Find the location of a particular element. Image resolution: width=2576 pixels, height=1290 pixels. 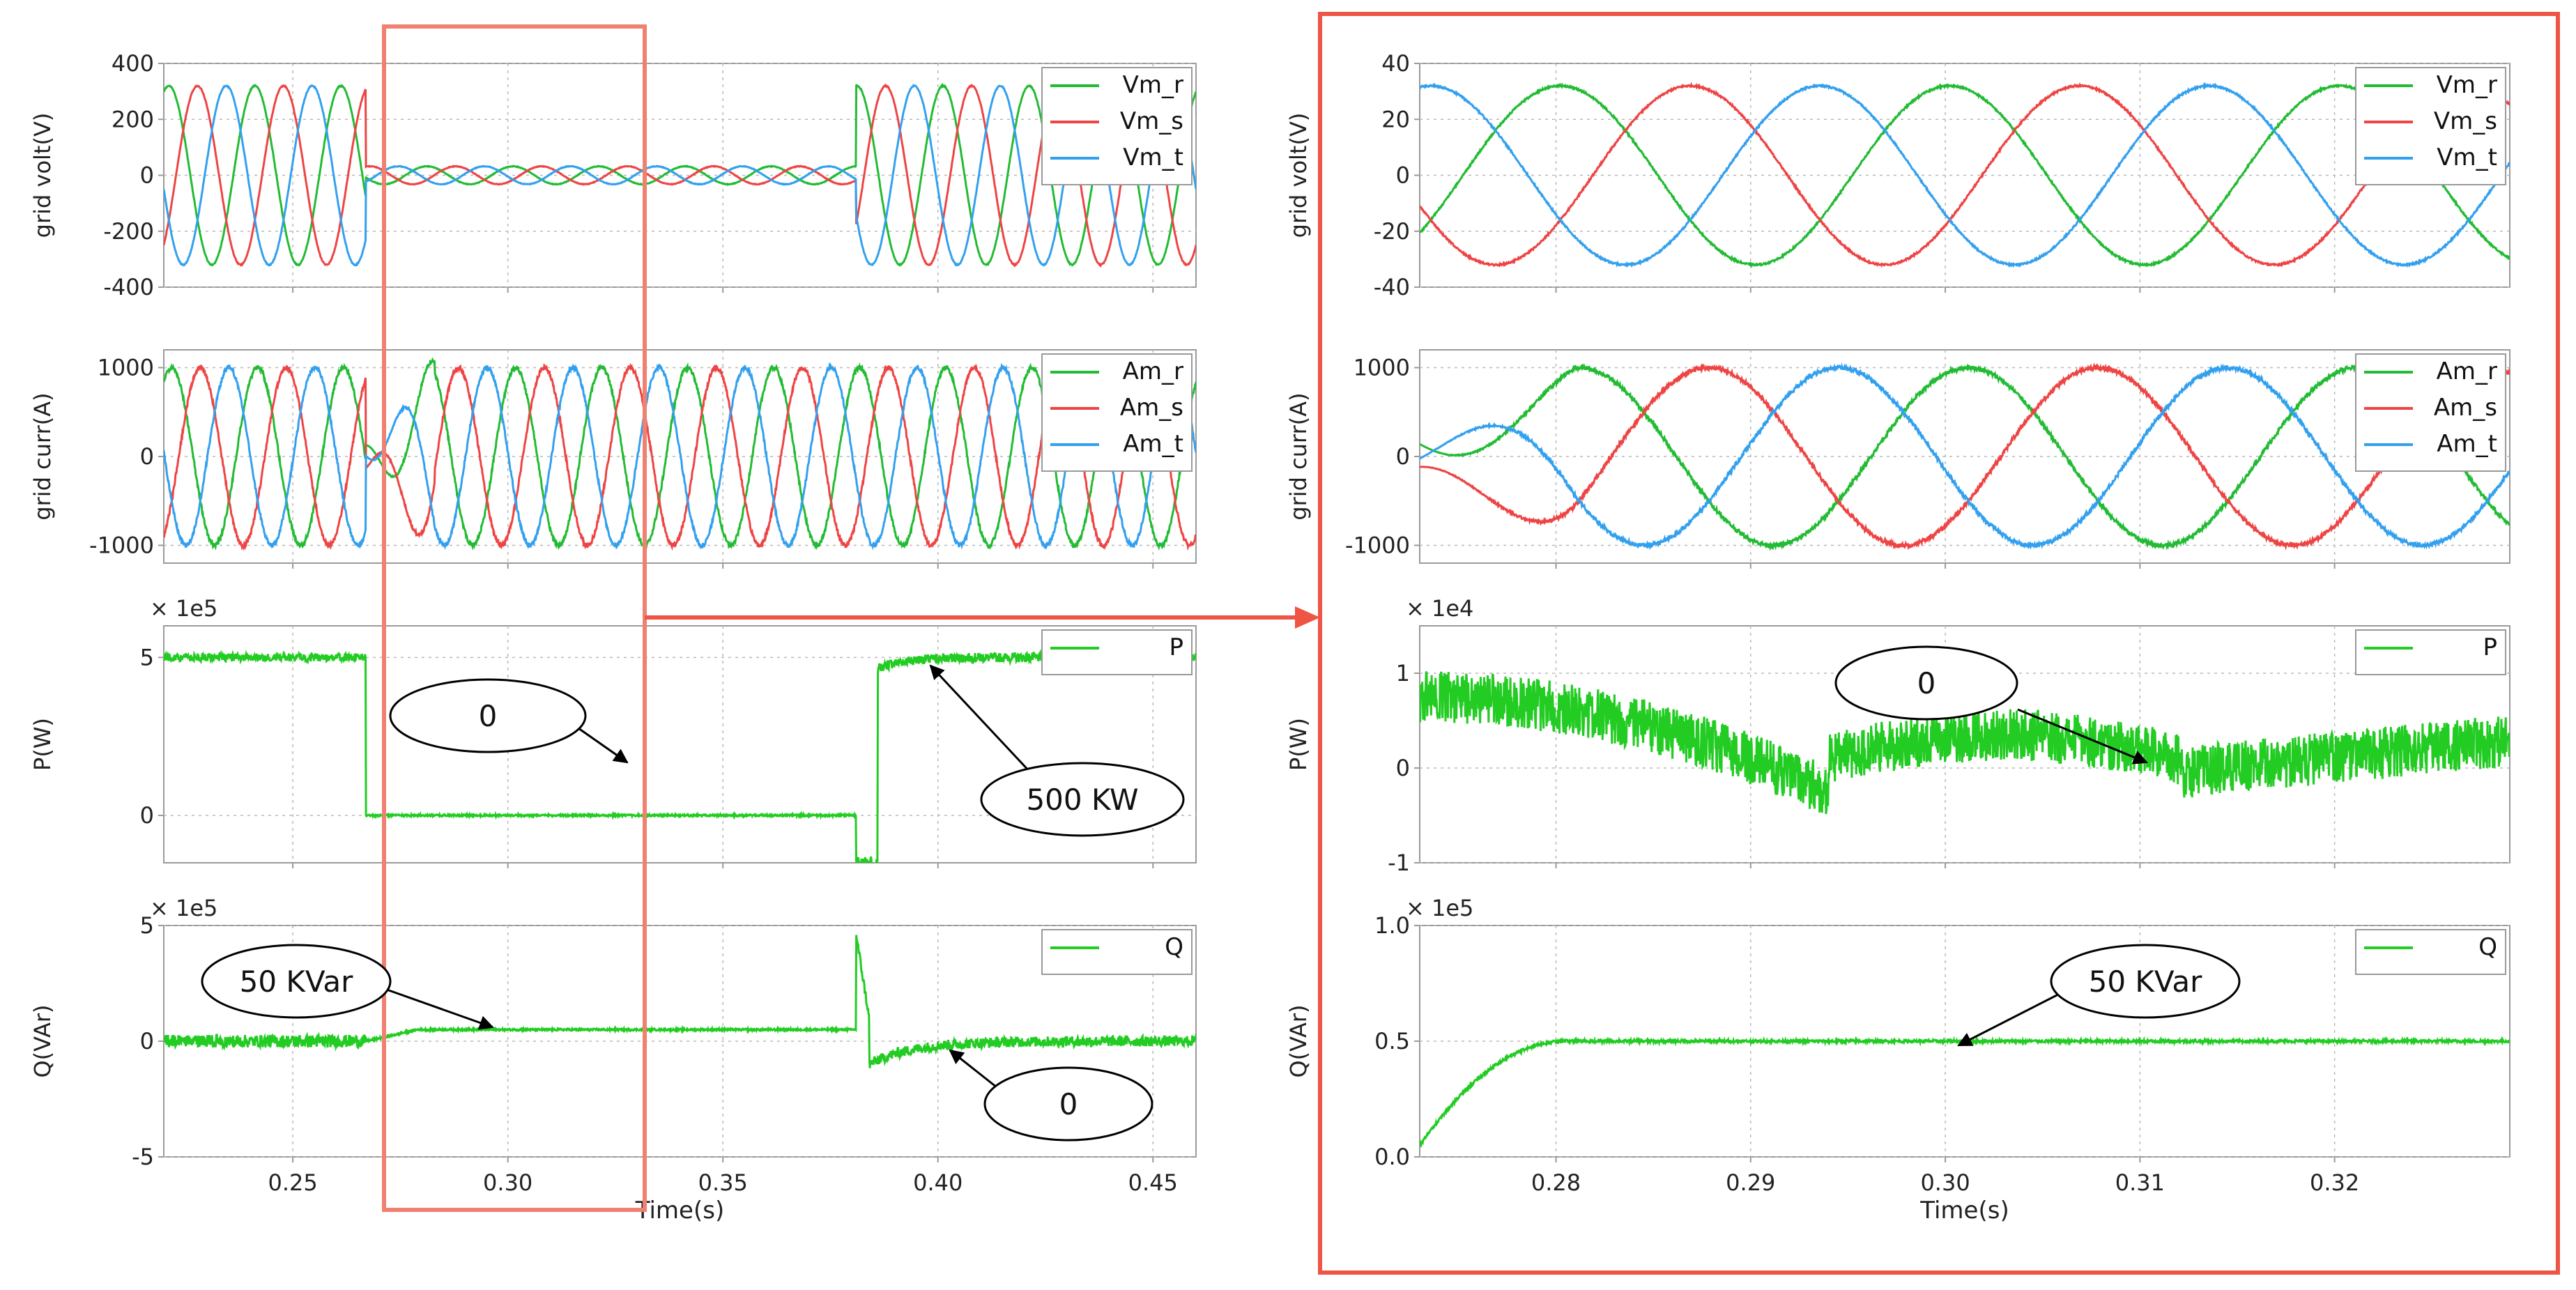

y-tick-label: -1000 is located at coordinates (121, 545).